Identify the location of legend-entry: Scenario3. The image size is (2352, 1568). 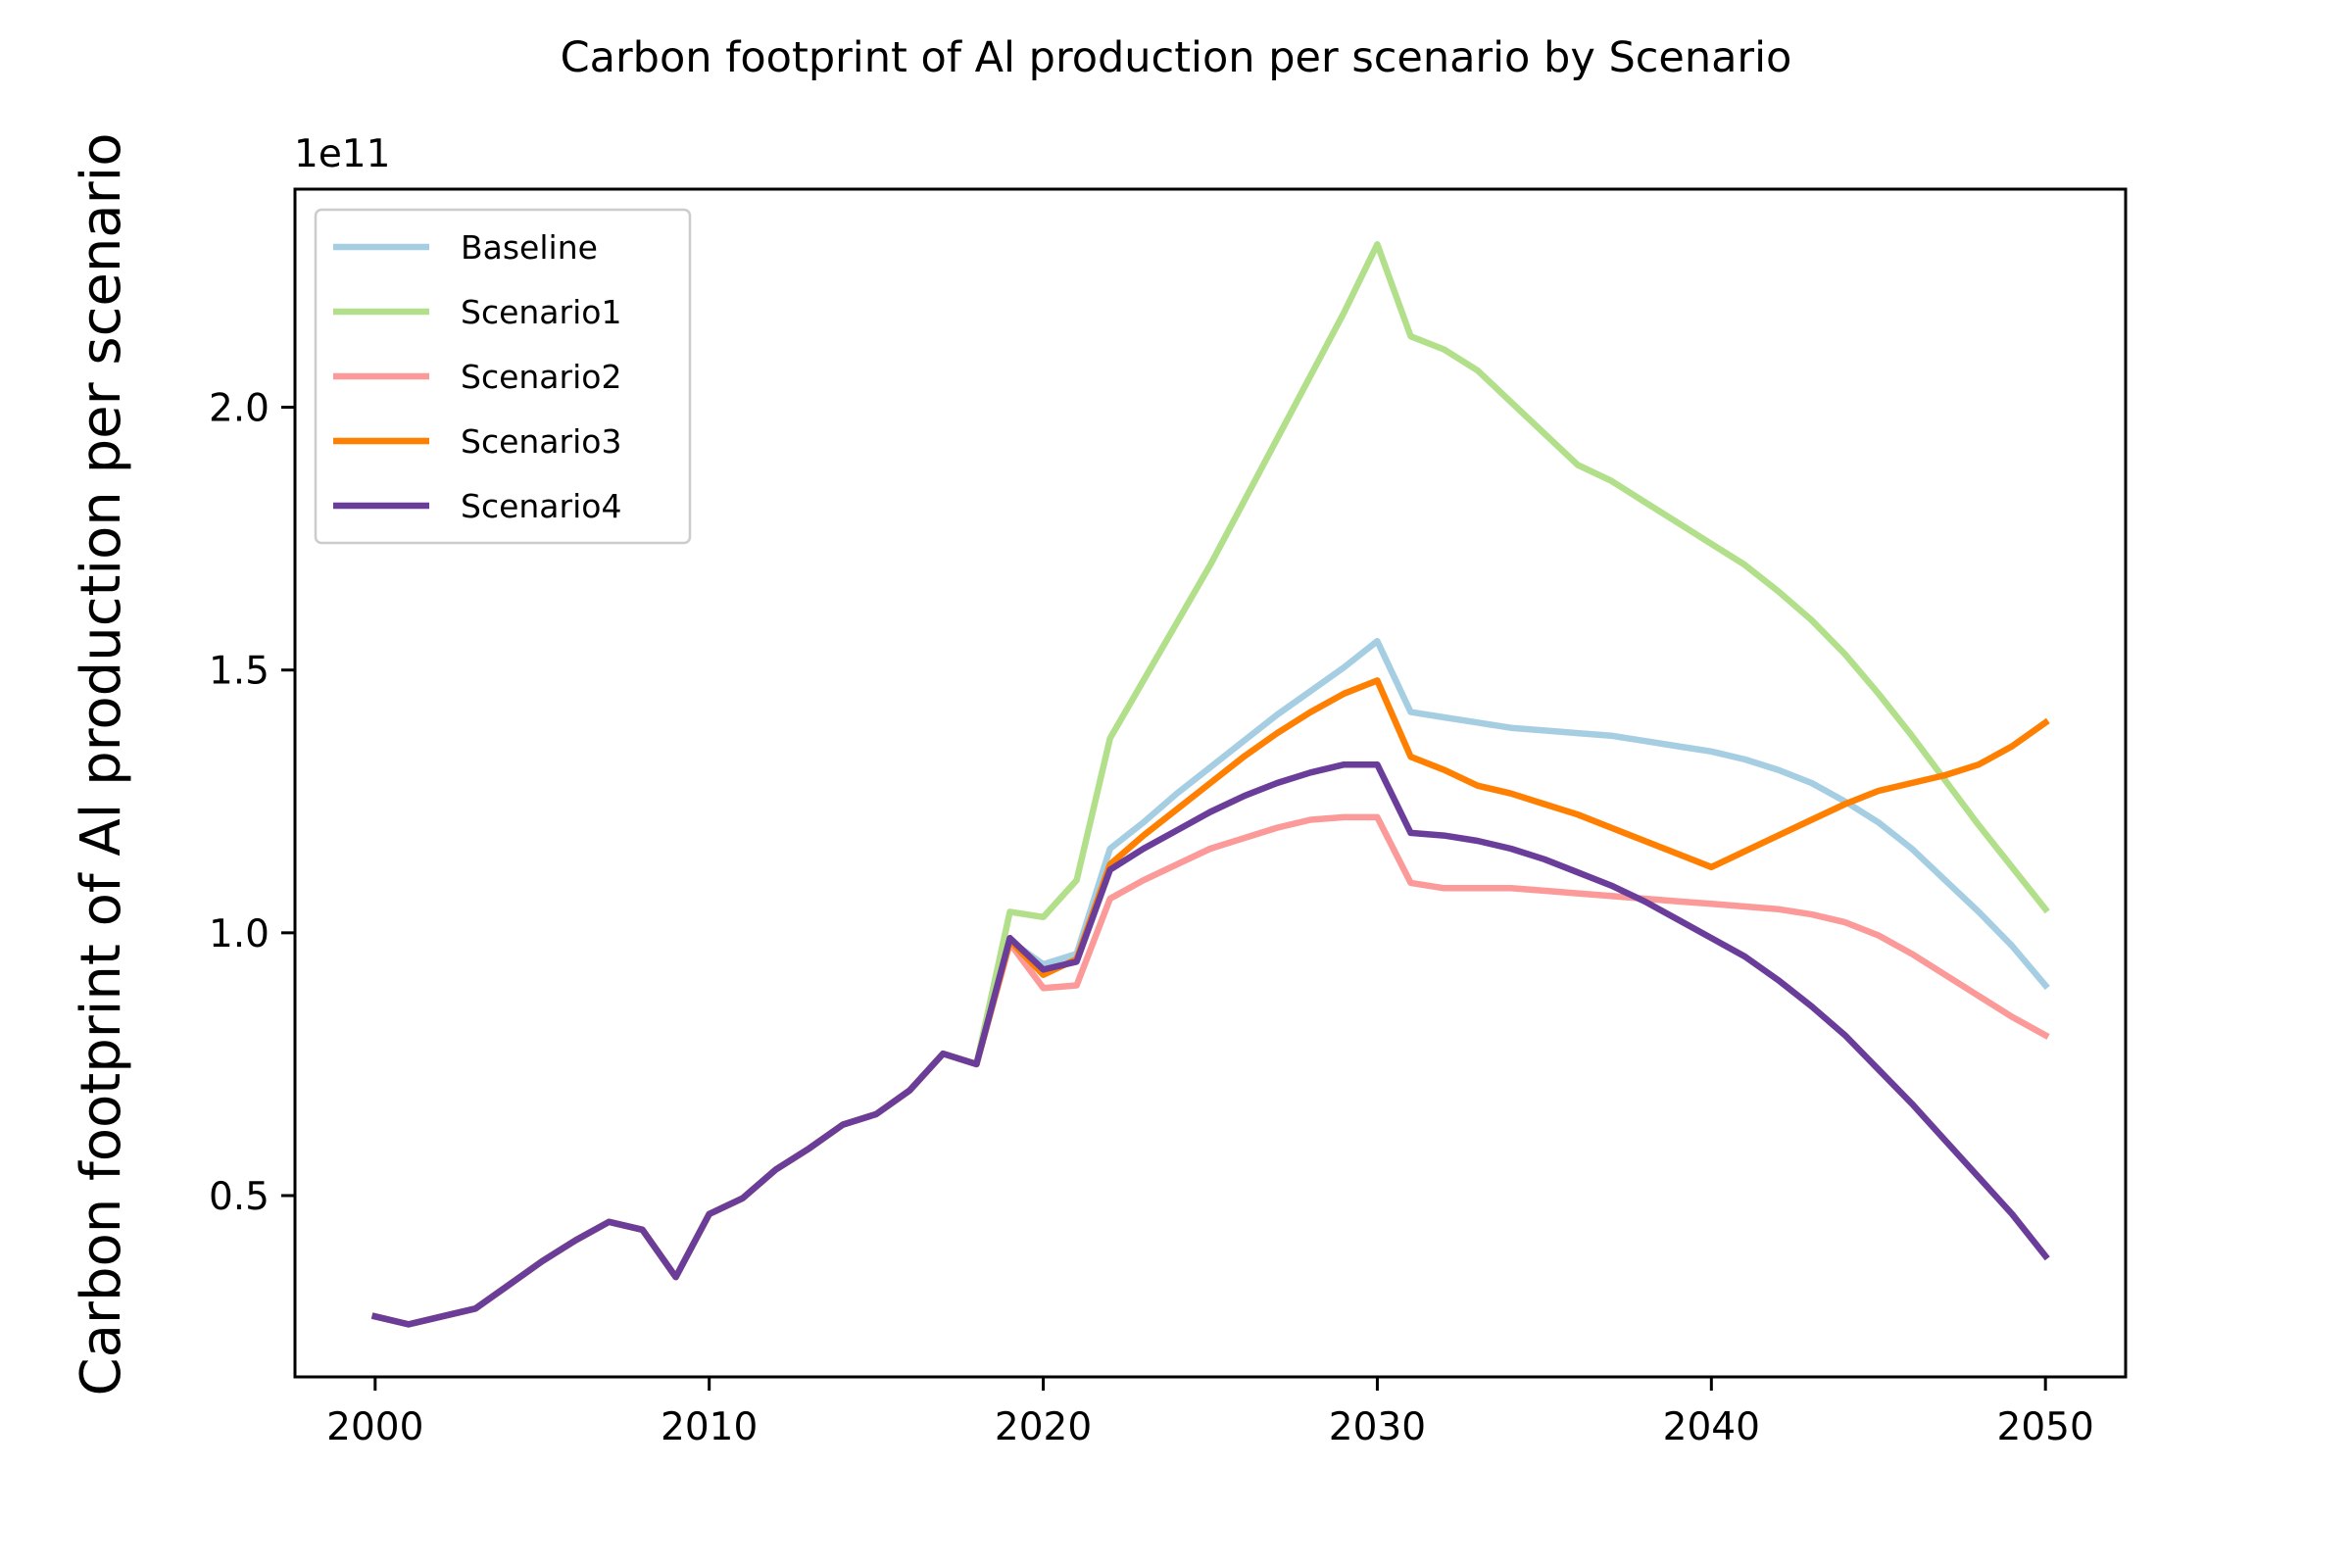
(477, 441).